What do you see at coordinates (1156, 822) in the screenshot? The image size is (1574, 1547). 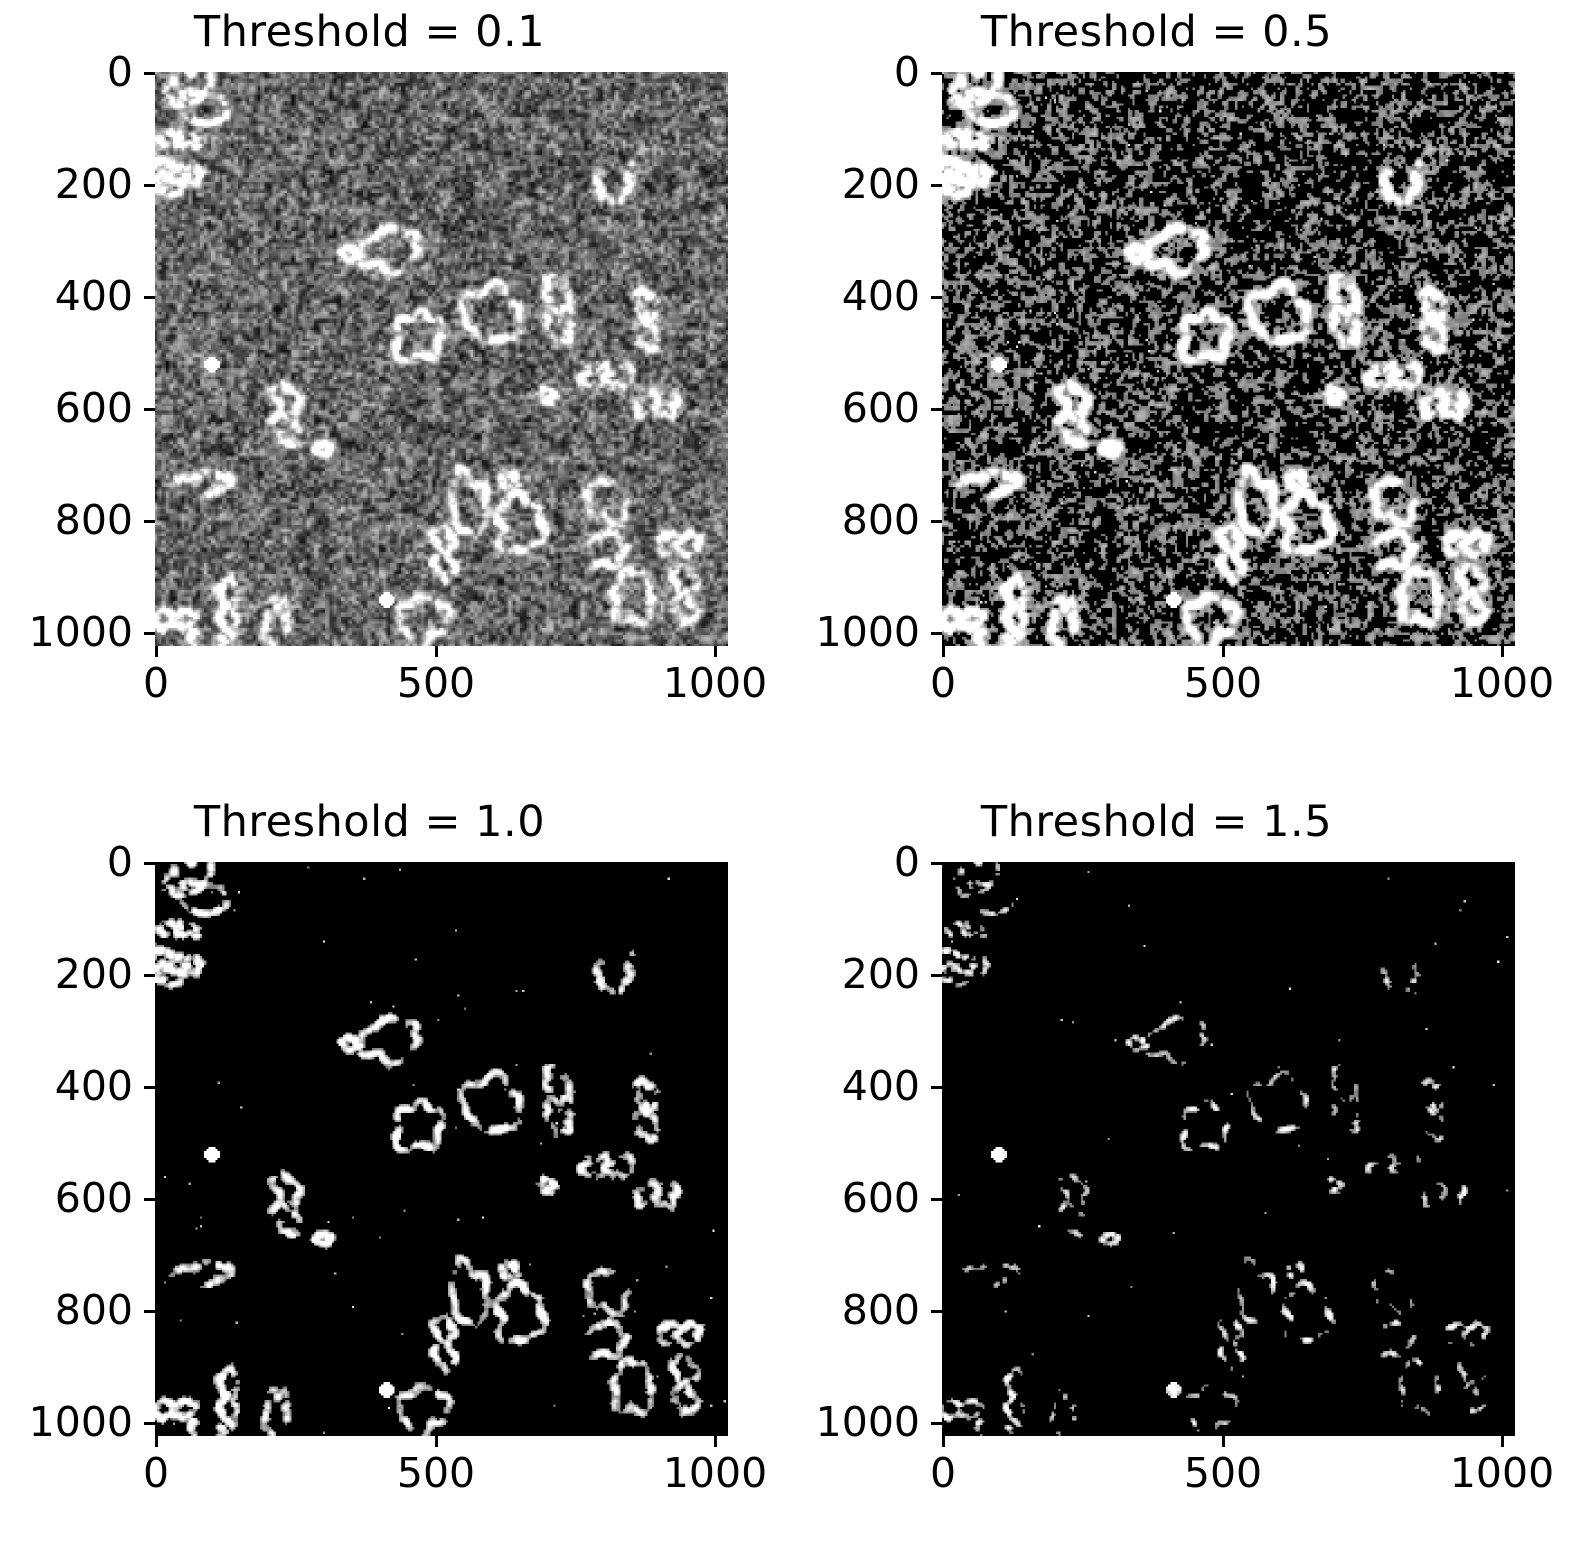 I see `panel-title: Threshold = 1.5` at bounding box center [1156, 822].